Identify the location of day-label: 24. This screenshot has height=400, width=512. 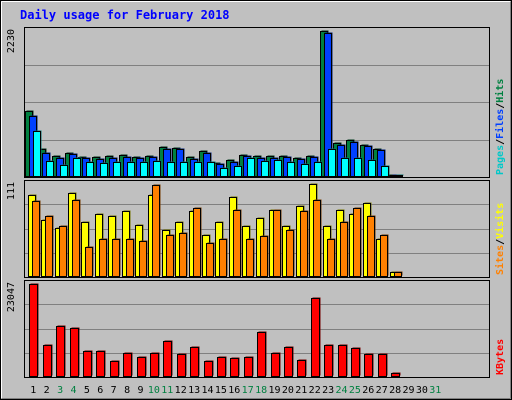
(341, 390).